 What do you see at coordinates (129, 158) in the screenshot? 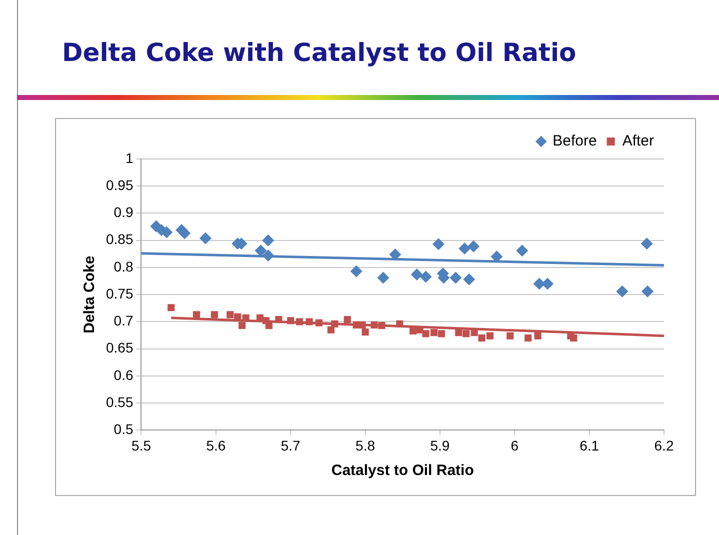
I see `y-tick-label: 1` at bounding box center [129, 158].